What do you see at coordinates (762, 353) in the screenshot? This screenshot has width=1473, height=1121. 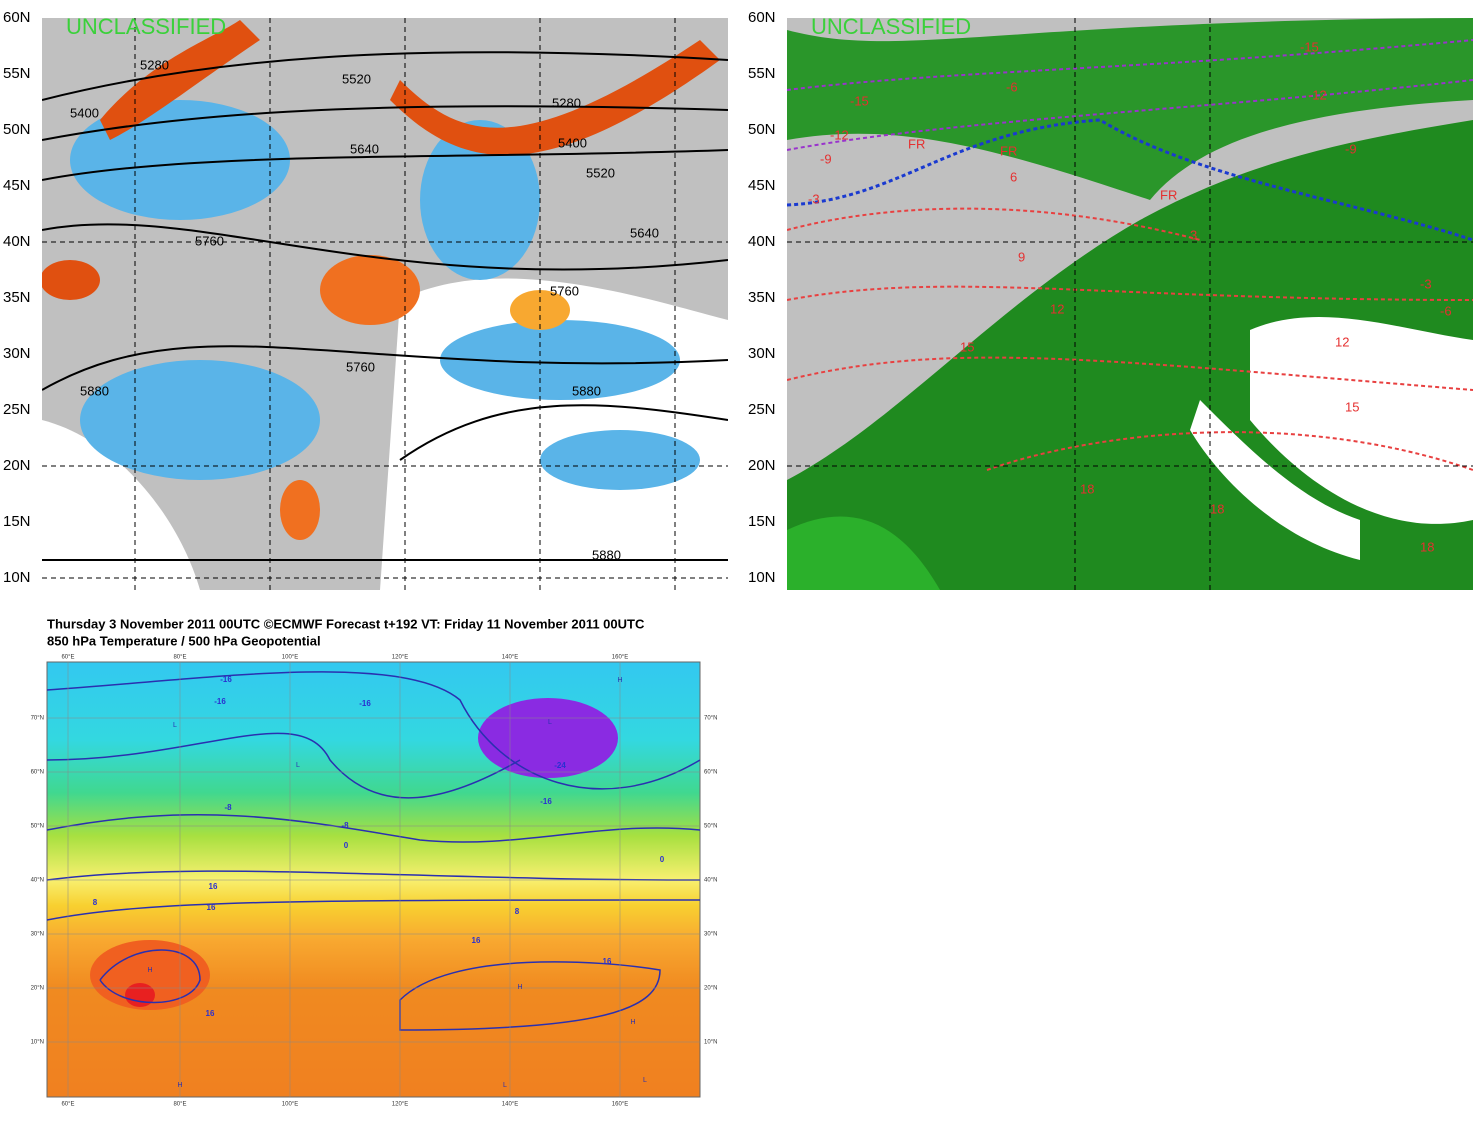 I see `lat-label: 30N` at bounding box center [762, 353].